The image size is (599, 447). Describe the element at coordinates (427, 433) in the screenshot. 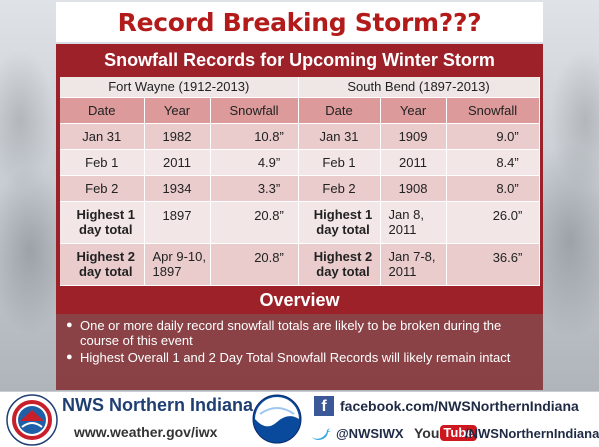

I see `youtube-you-text: You` at that location.